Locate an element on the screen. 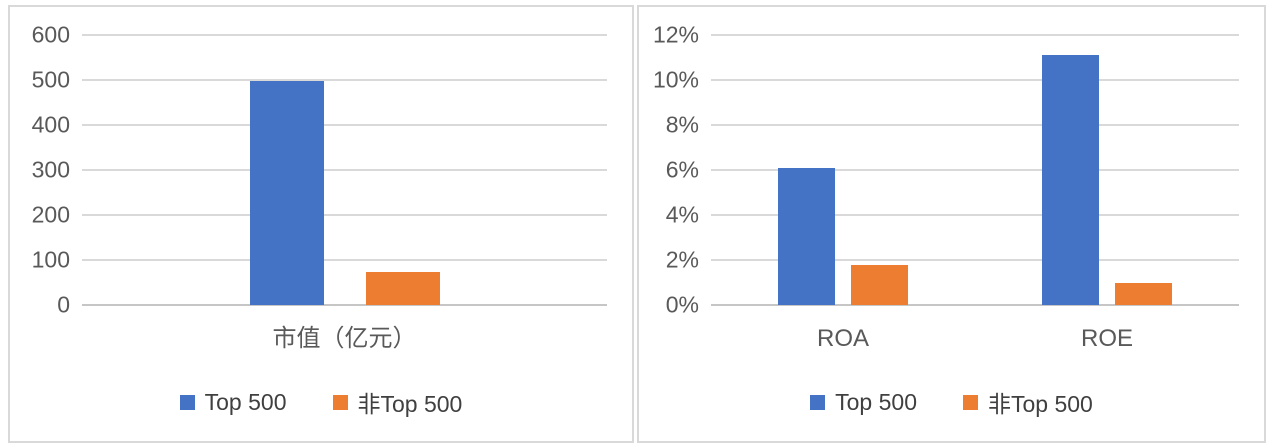  y-axis: 0% 2% 4% 6% 8% 10% 12% is located at coordinates (669, 169).